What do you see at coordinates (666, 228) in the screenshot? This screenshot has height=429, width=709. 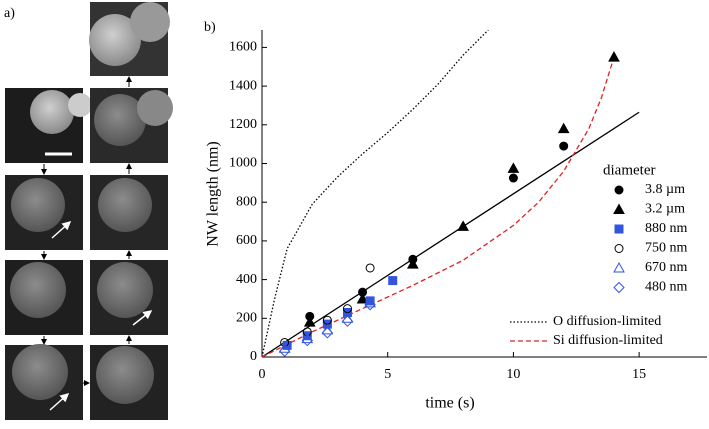 I see `legend-label: 880 nm` at bounding box center [666, 228].